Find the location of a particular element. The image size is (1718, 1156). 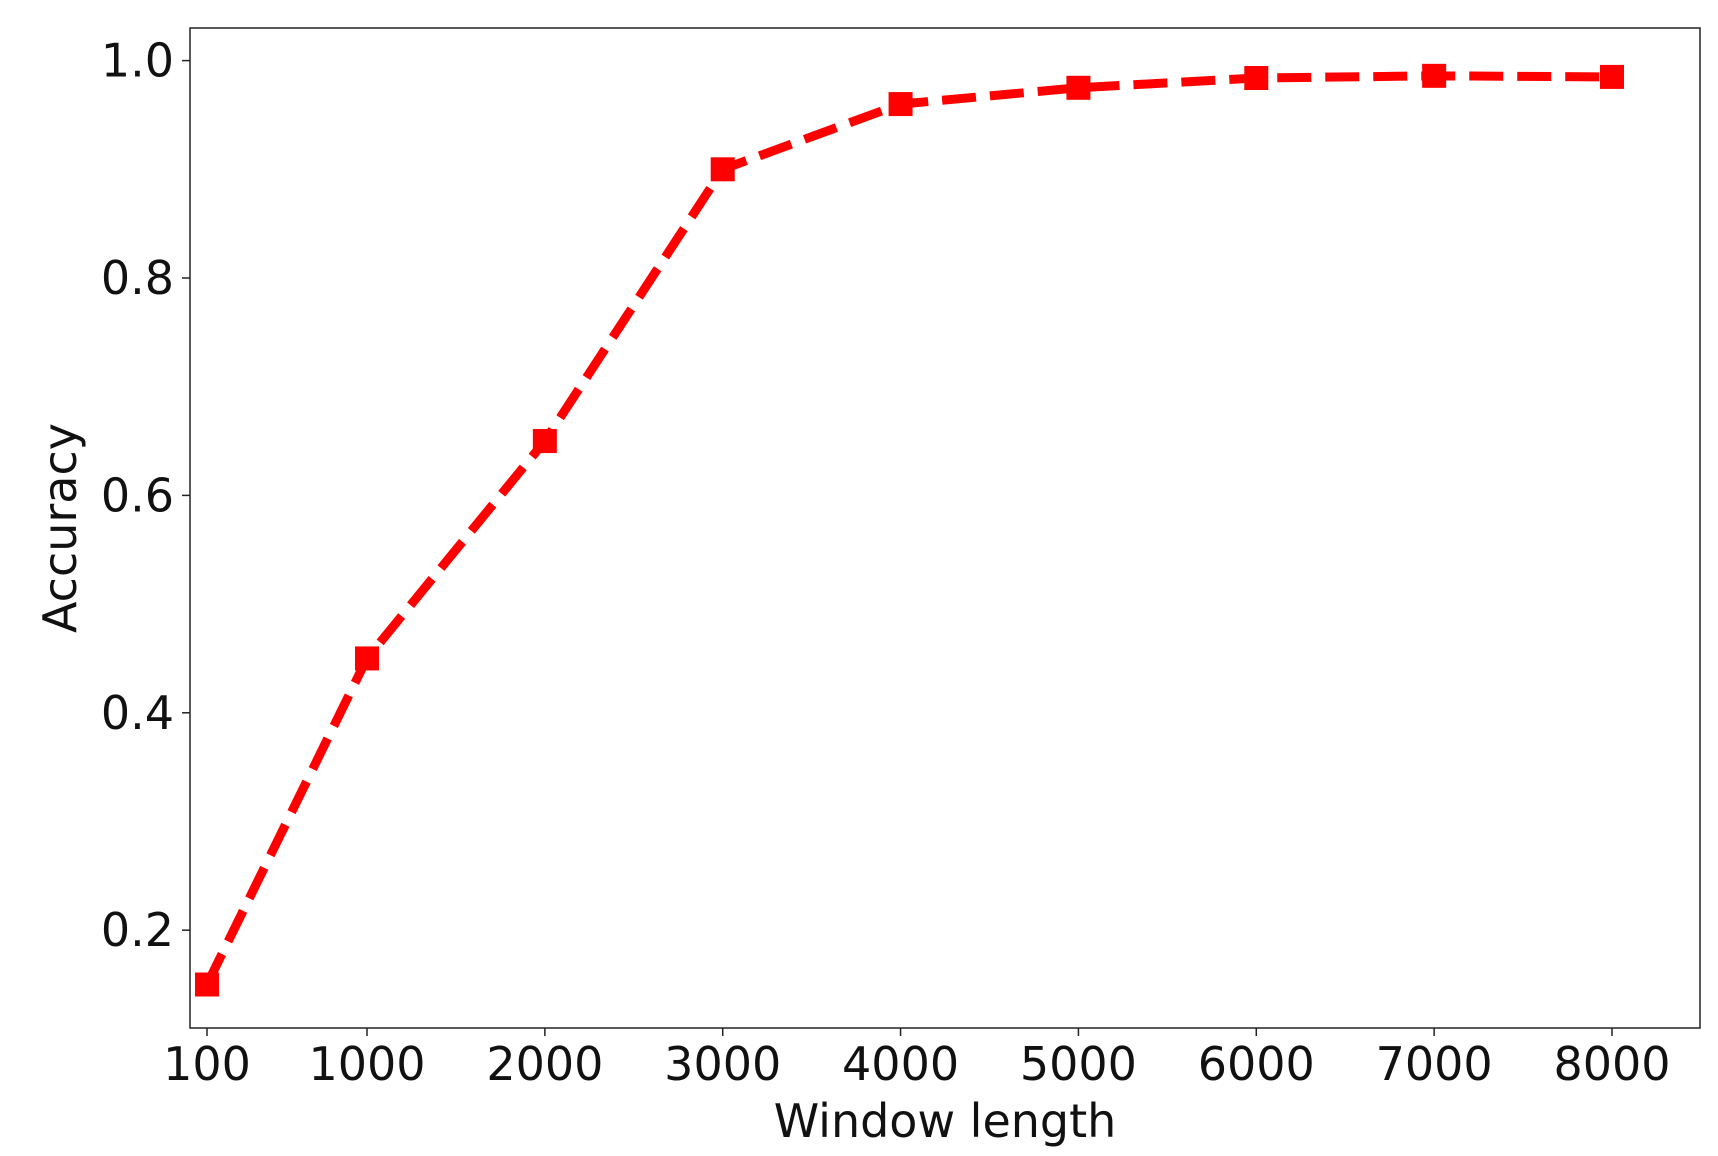

y-axis: 0.2 0.4 0.6 0.8 1.0 is located at coordinates (145, 495).